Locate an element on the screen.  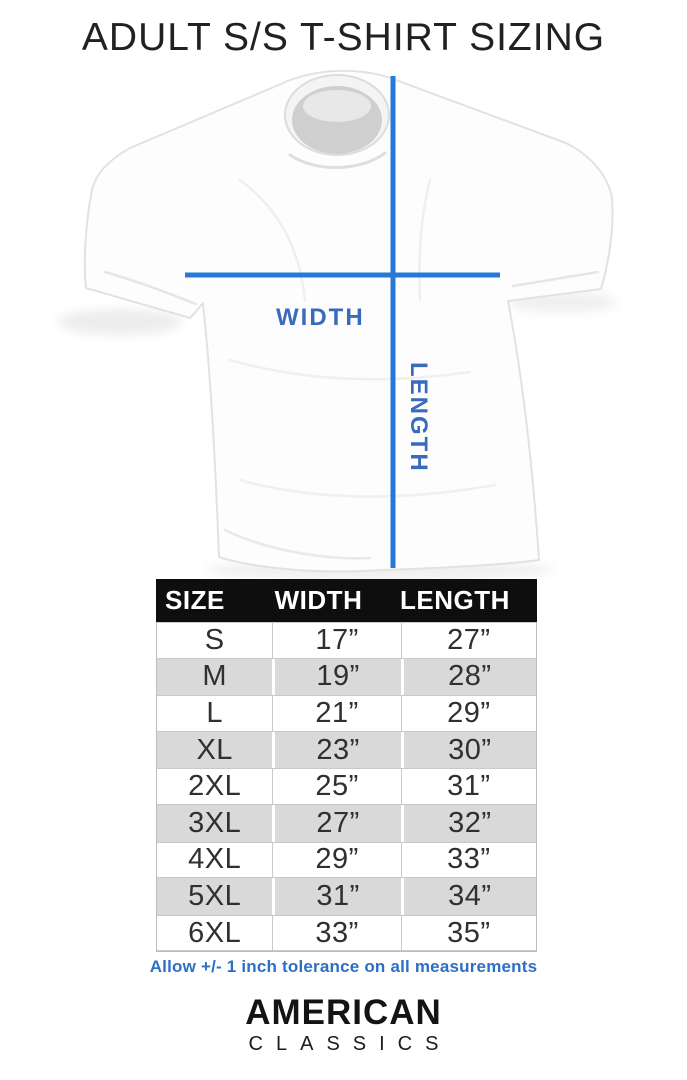
cell-size: S is located at coordinates (215, 640).